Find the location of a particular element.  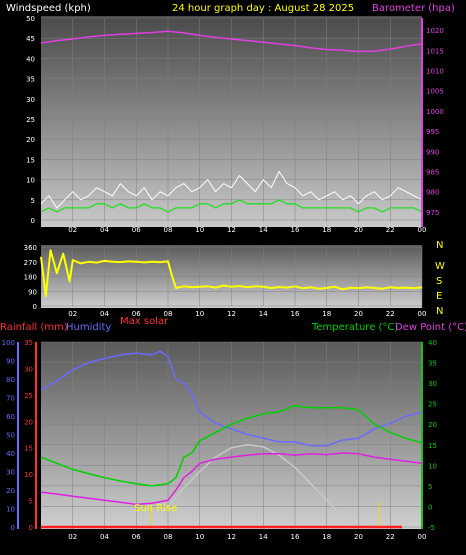

dewpoint-line is located at coordinates (231, 479).